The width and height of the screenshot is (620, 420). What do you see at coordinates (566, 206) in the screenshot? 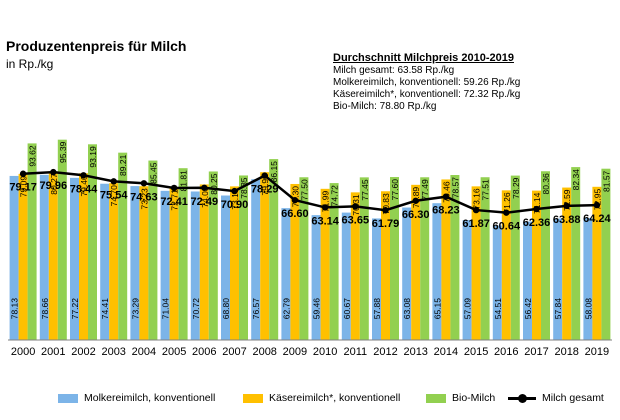
I see `point-milch-gesamt-2018` at bounding box center [566, 206].